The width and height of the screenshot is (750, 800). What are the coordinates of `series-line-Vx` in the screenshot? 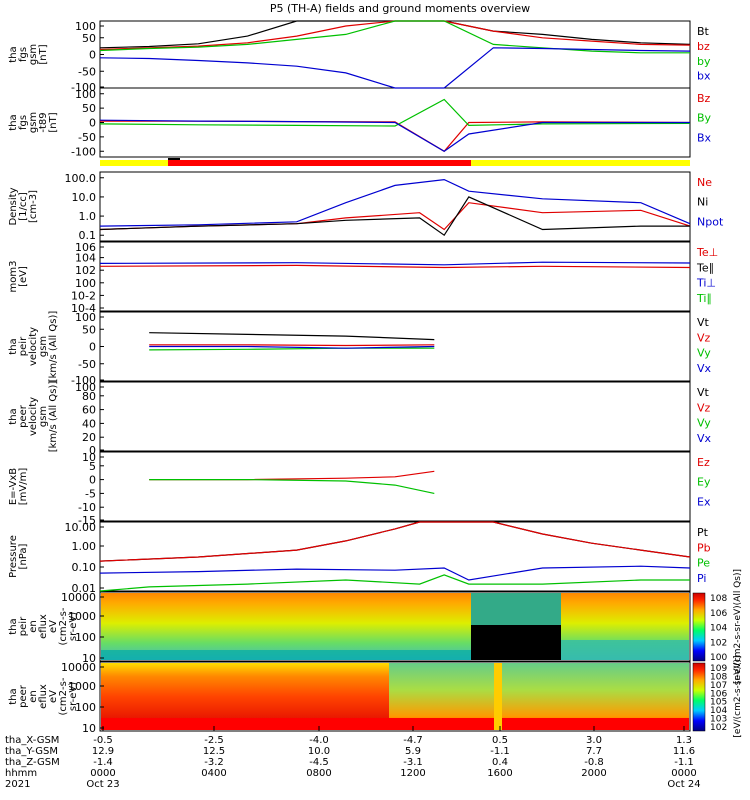 It's located at (292, 347).